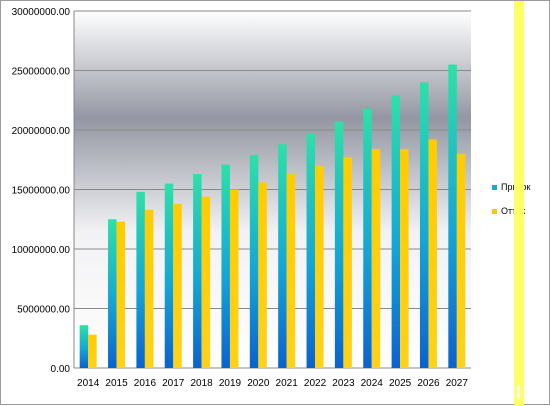 This screenshot has height=406, width=550. Describe the element at coordinates (41, 131) in the screenshot. I see `y-tick-label: 20000000.00` at that location.